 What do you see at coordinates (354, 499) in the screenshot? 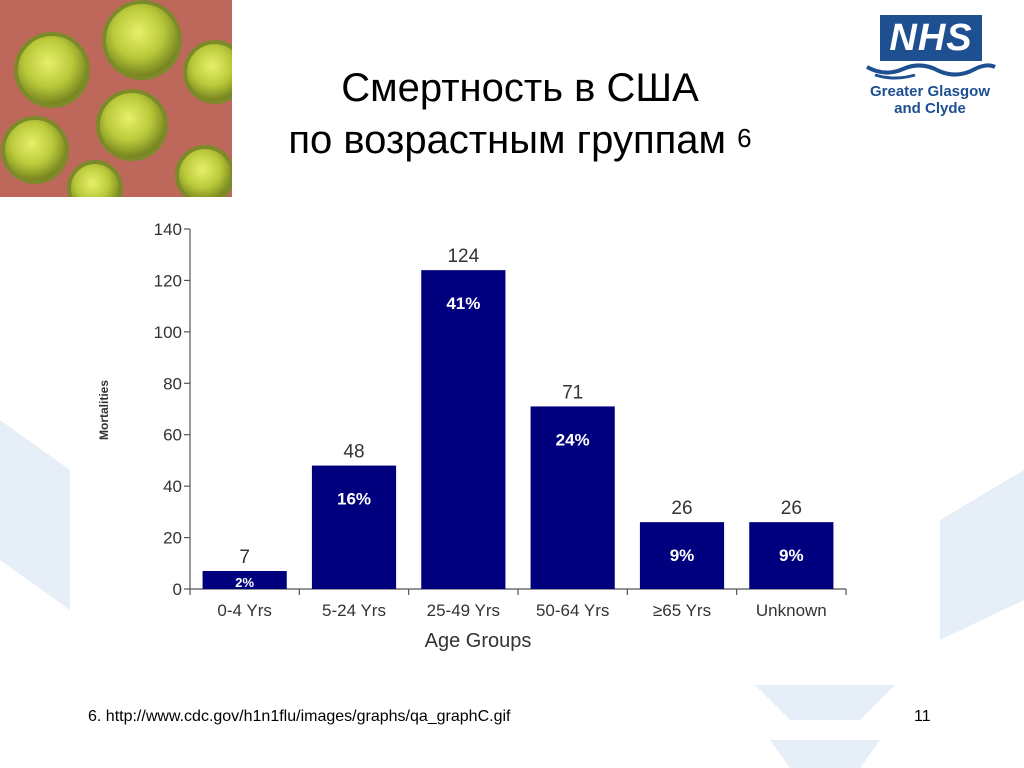
I see `bar-percent-label: 16%` at bounding box center [354, 499].